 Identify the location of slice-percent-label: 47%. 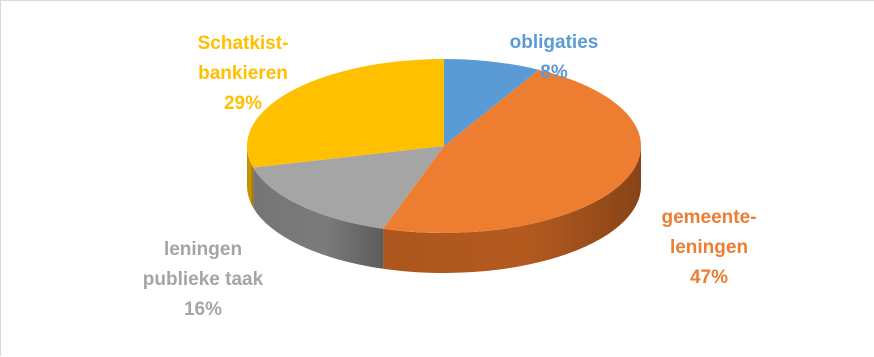
(709, 277).